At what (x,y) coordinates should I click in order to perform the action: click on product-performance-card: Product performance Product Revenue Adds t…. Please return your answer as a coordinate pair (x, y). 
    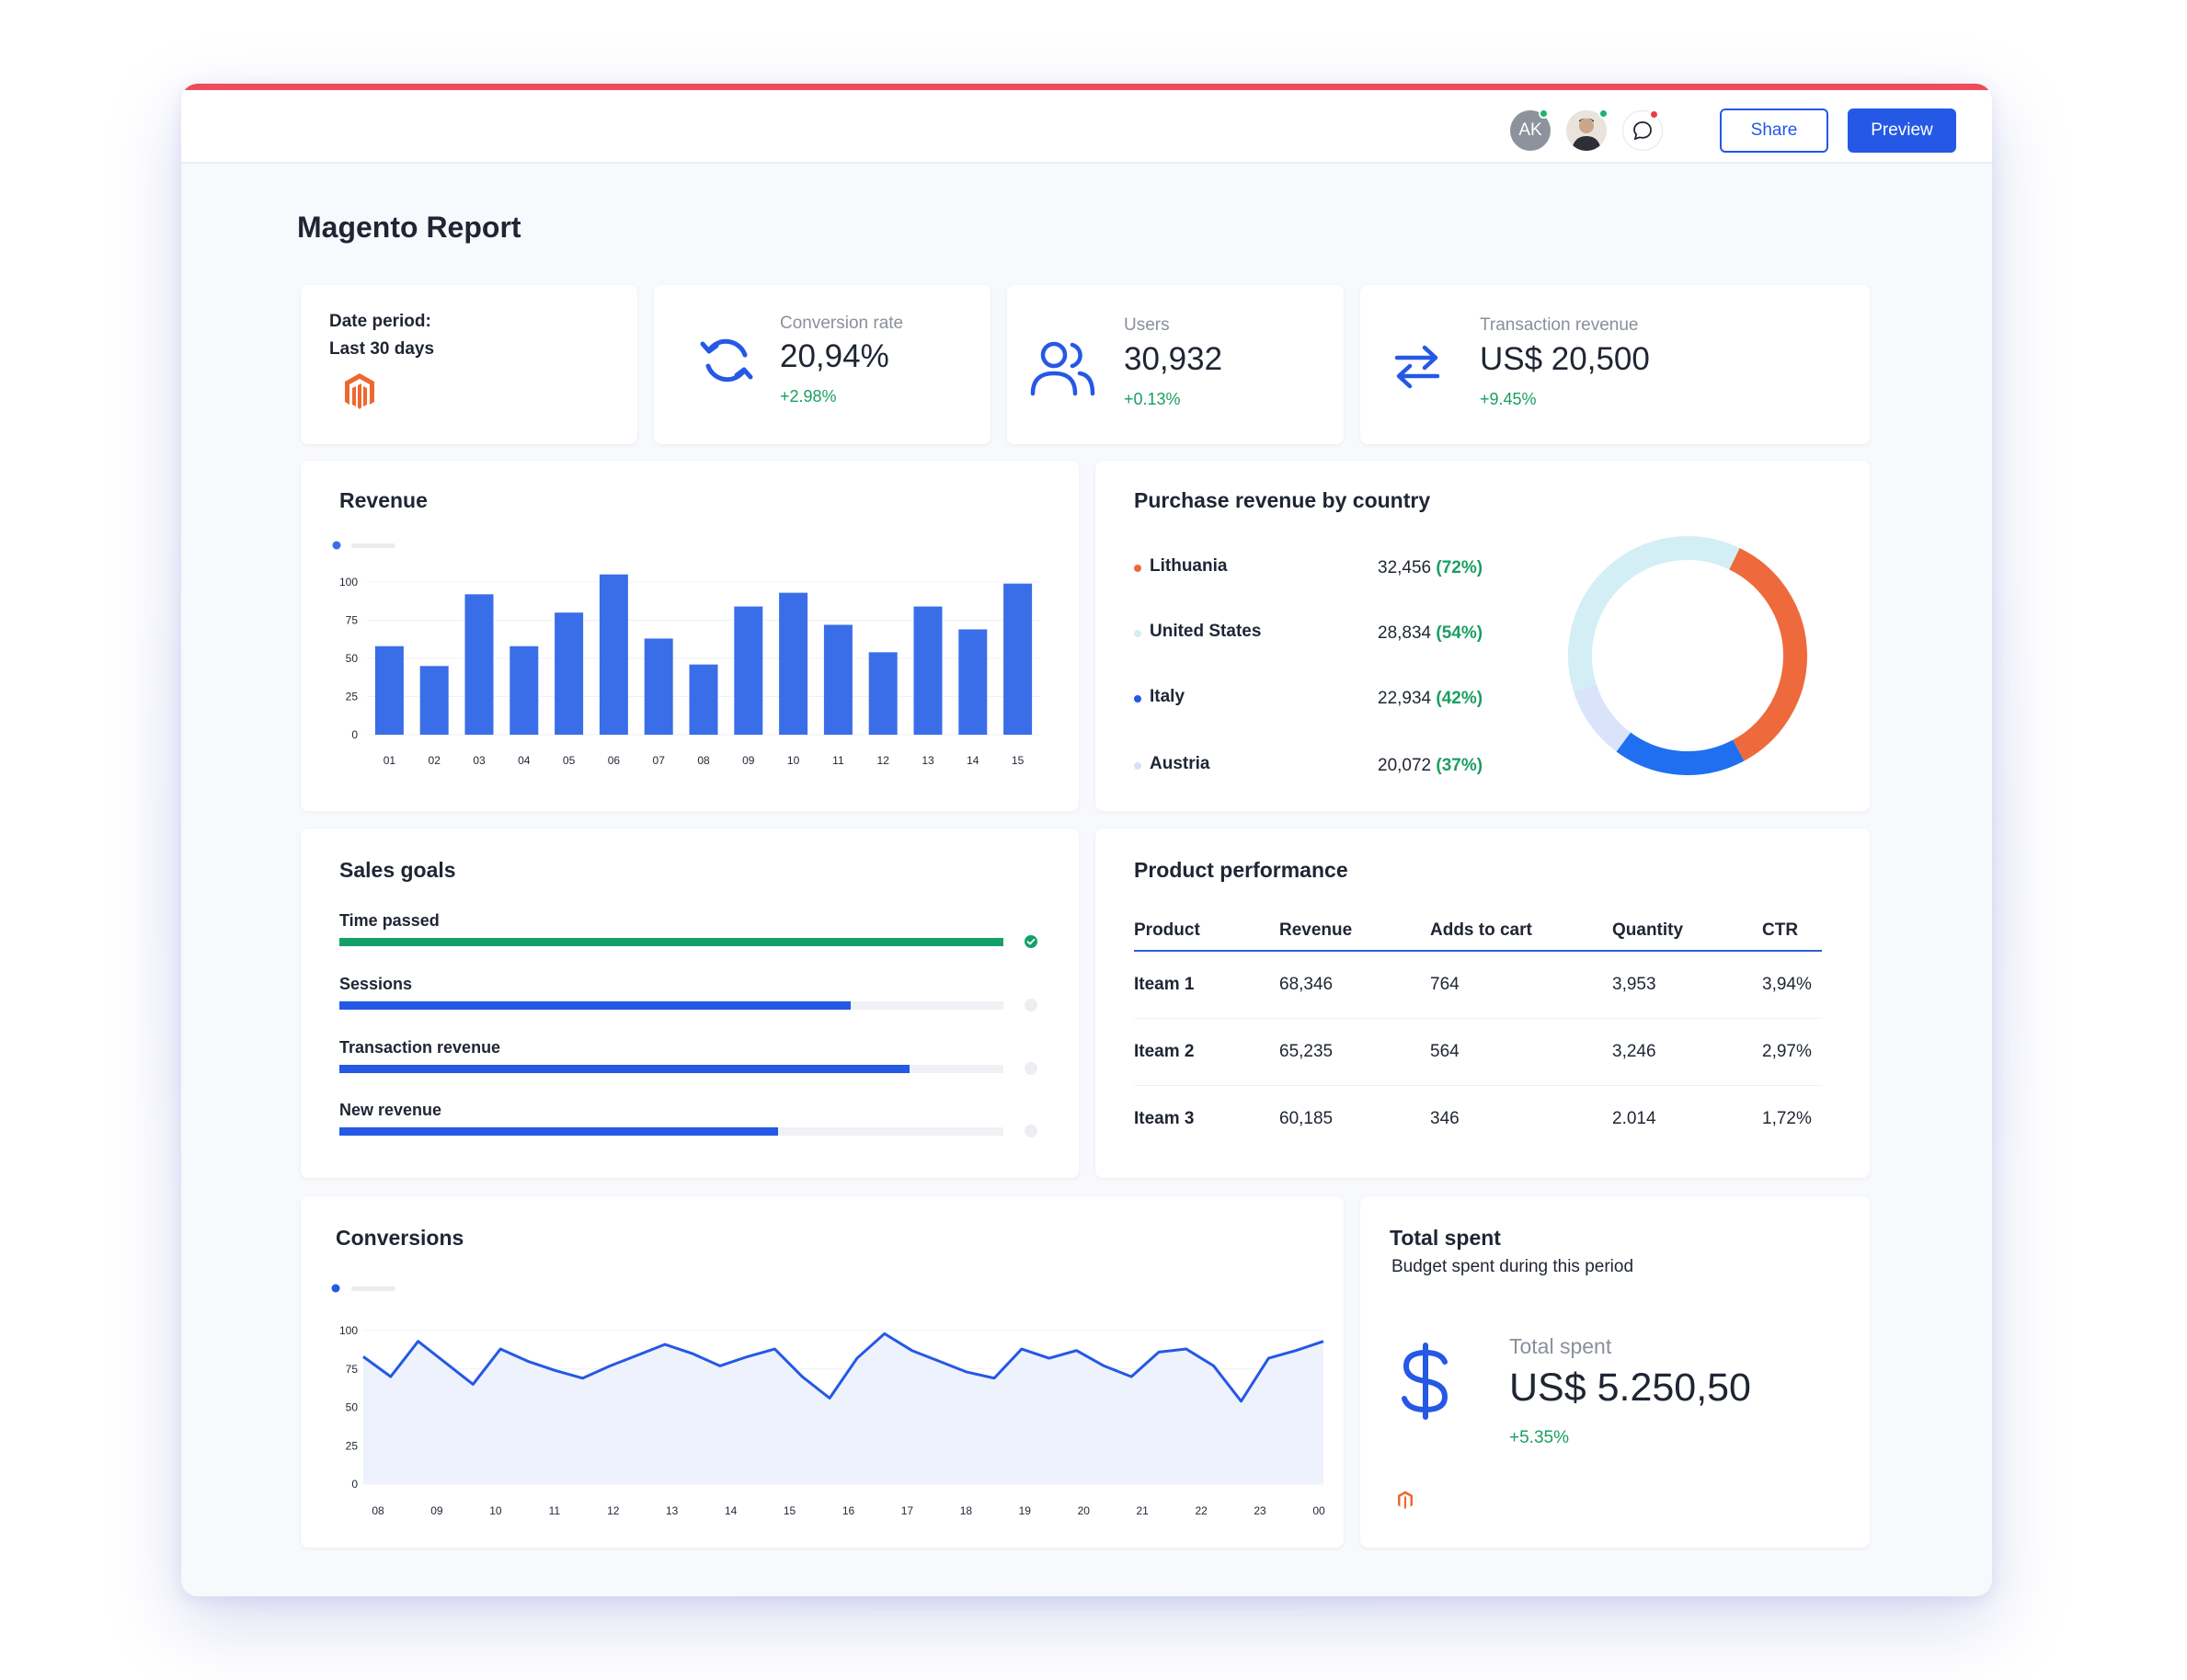
    Looking at the image, I should click on (1482, 1003).